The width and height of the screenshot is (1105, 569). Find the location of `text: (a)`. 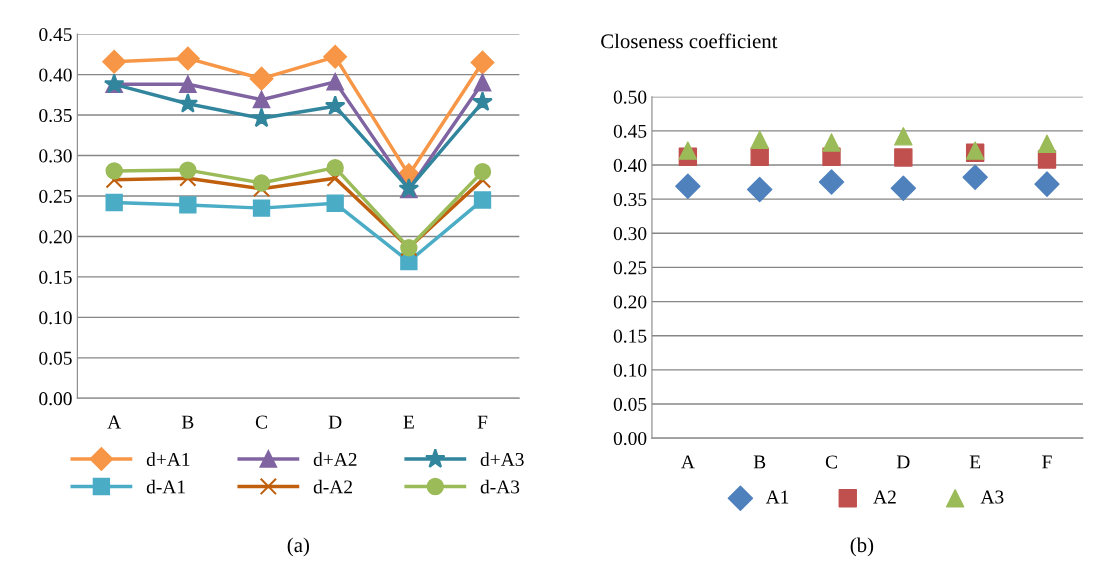

text: (a) is located at coordinates (298, 547).